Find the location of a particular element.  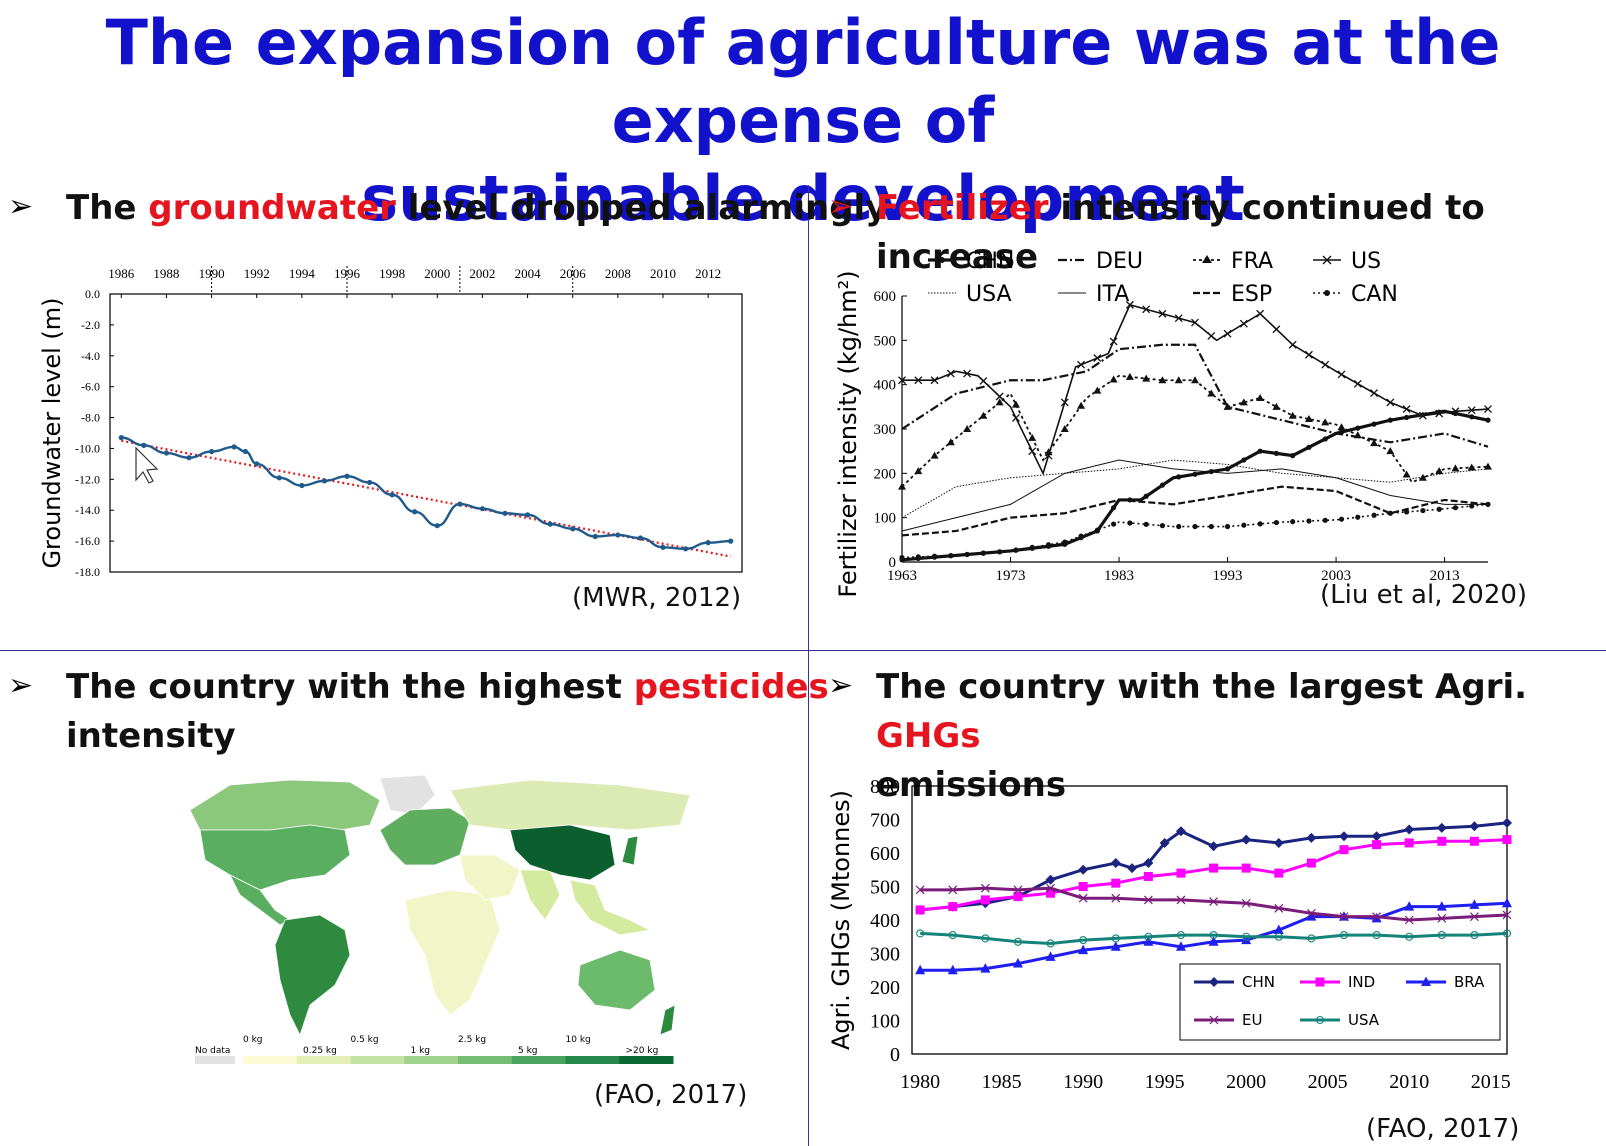

x-tick-label: 2010 is located at coordinates (663, 273).